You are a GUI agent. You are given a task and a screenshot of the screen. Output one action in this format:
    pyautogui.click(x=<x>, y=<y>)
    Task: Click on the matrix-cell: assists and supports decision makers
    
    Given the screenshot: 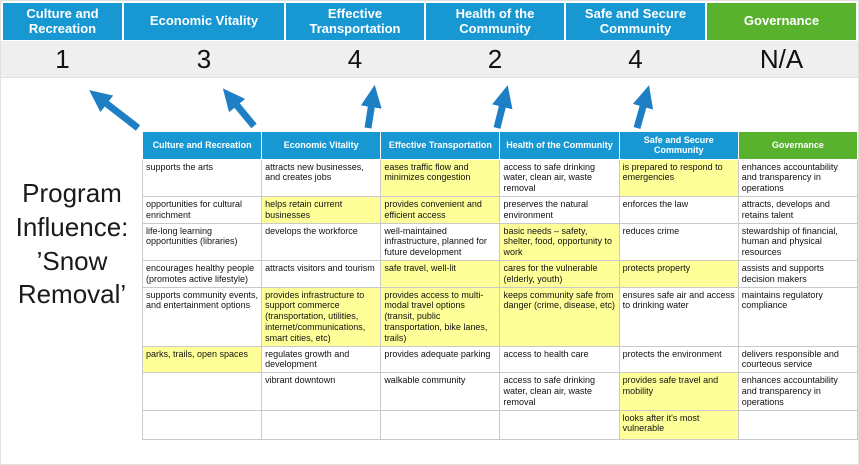 What is the action you would take?
    pyautogui.click(x=797, y=274)
    